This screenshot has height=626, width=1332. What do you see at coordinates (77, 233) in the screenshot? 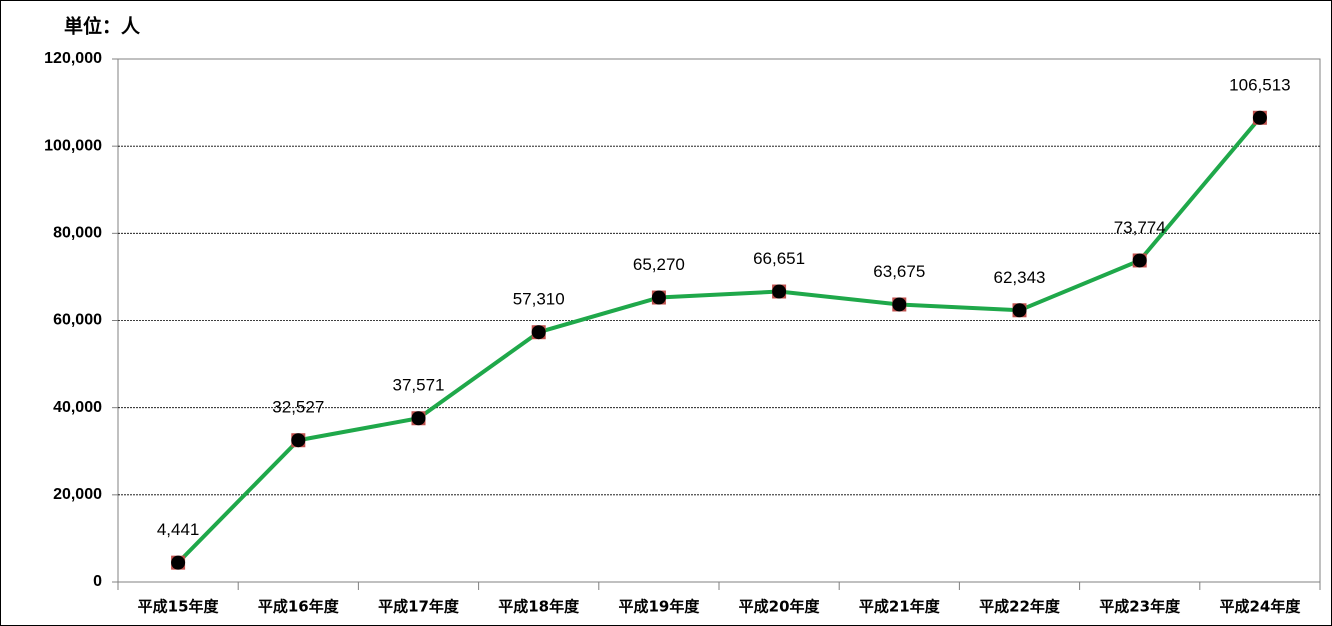
I see `y-tick-label: 80,000` at bounding box center [77, 233].